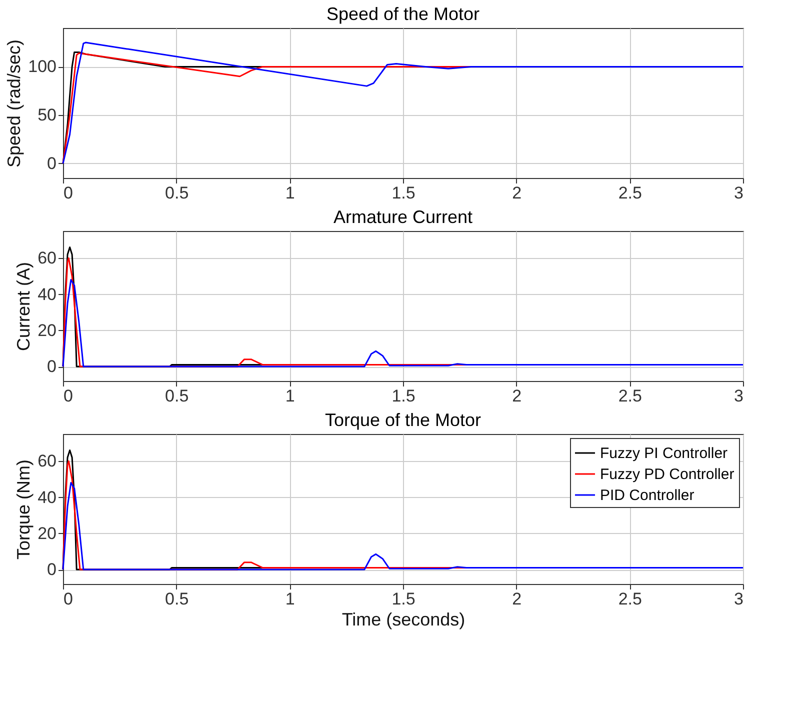 The width and height of the screenshot is (788, 713). I want to click on y-axis-title: Torque (Nm), so click(24, 509).